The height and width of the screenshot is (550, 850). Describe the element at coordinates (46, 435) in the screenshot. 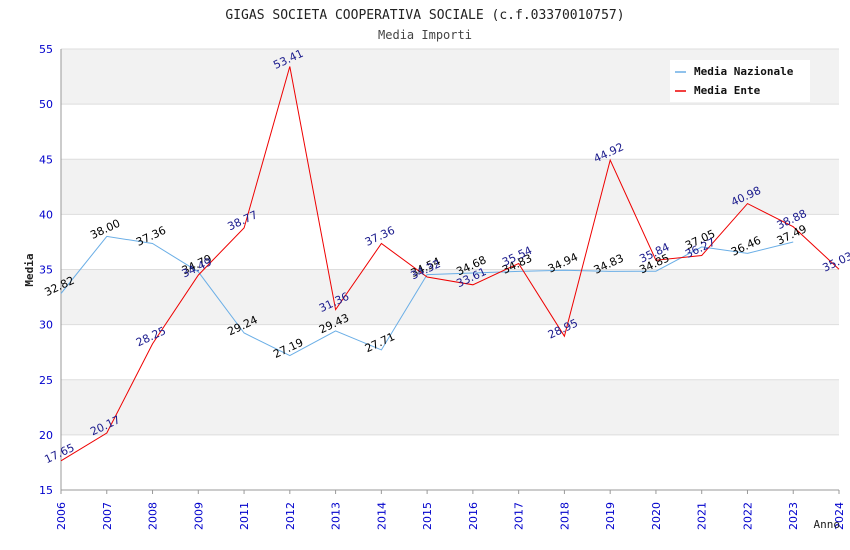

I see `y-tick-label: 20` at that location.